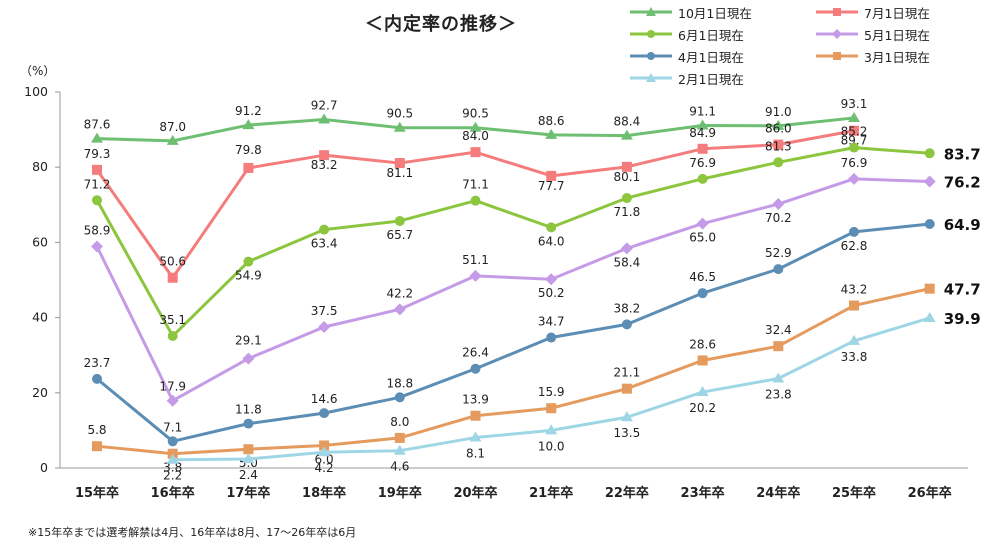  What do you see at coordinates (192, 532) in the screenshot?
I see `chart-footnote: ※15年卒までは選考解禁は4月、16年卒は8月、17〜26年卒は6月` at bounding box center [192, 532].